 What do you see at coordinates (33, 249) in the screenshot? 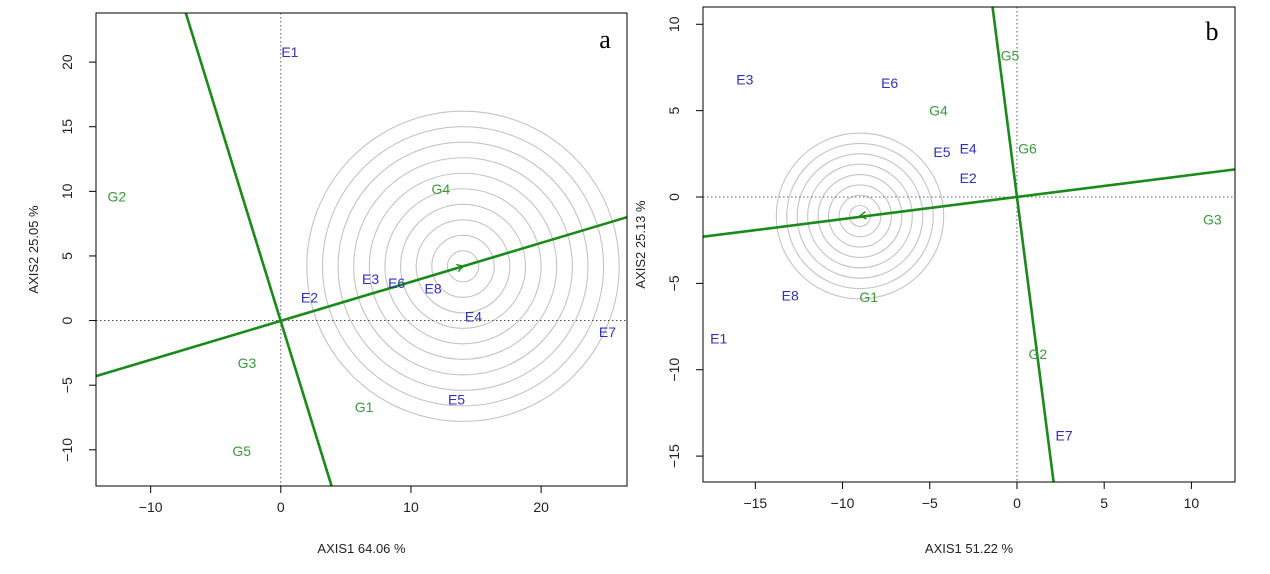
I see `y-axis-label: AXIS2 25.05 %` at bounding box center [33, 249].